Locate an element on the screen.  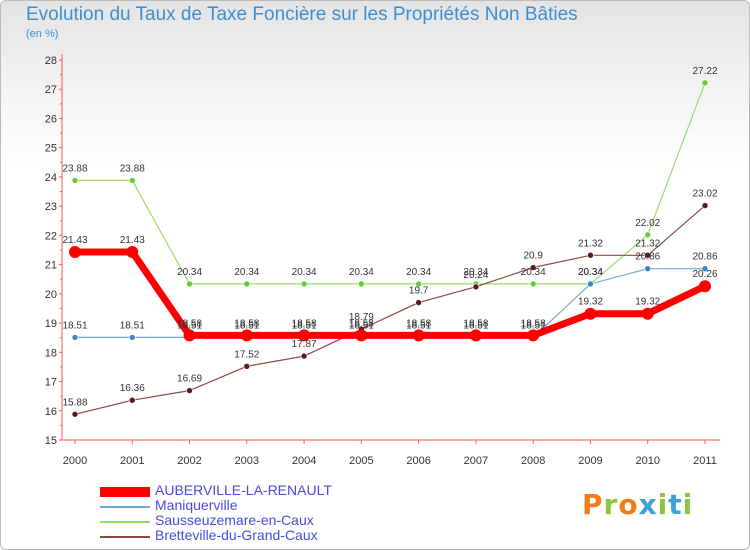
y-tick-label: 24 is located at coordinates (51, 178).